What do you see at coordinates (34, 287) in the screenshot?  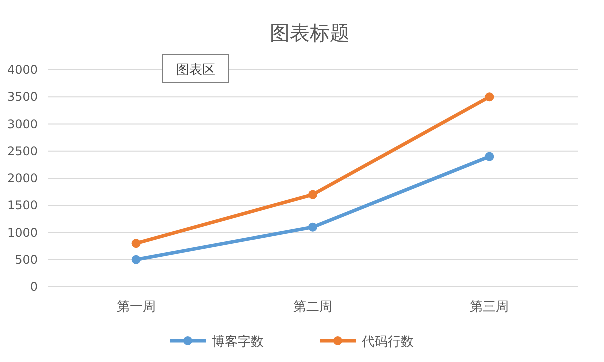 I see `y-tick-label: 0` at bounding box center [34, 287].